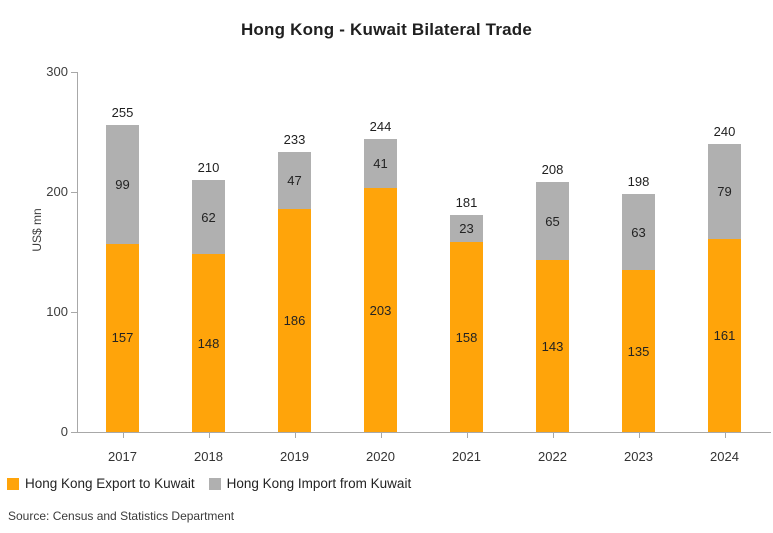 Image resolution: width=773 pixels, height=533 pixels. I want to click on bar-group-2017: 157 99 255 2017, so click(122, 268).